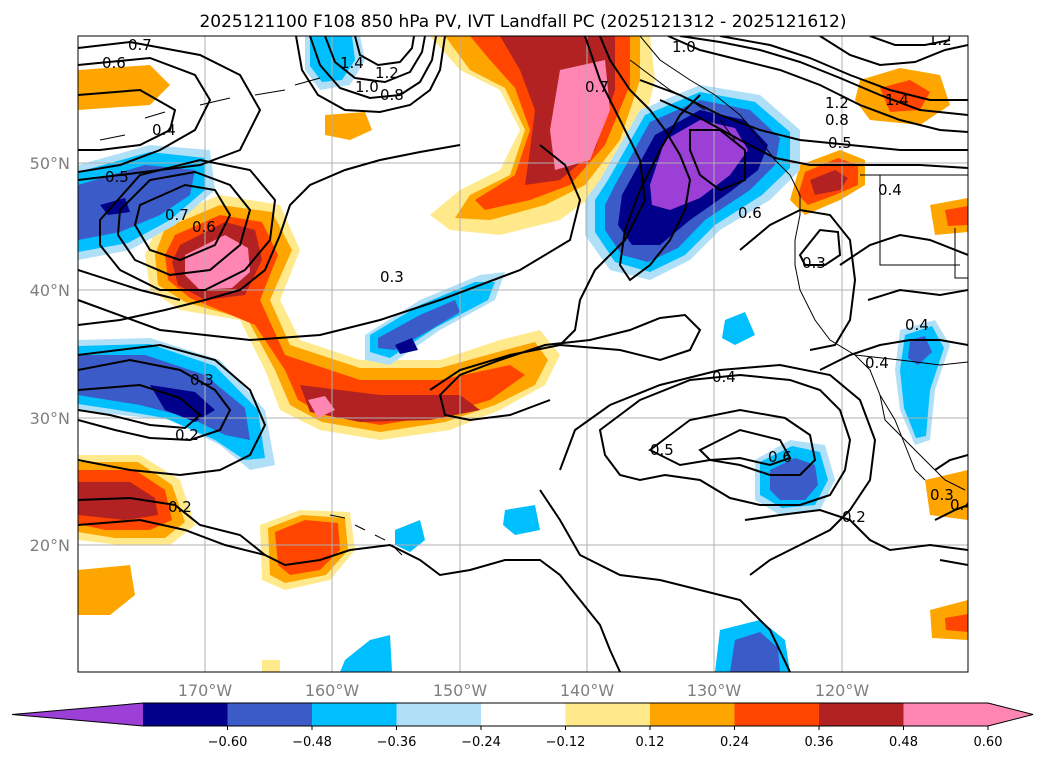 Image resolution: width=1047 pixels, height=765 pixels. What do you see at coordinates (205, 690) in the screenshot?
I see `lon-label: 170°W` at bounding box center [205, 690].